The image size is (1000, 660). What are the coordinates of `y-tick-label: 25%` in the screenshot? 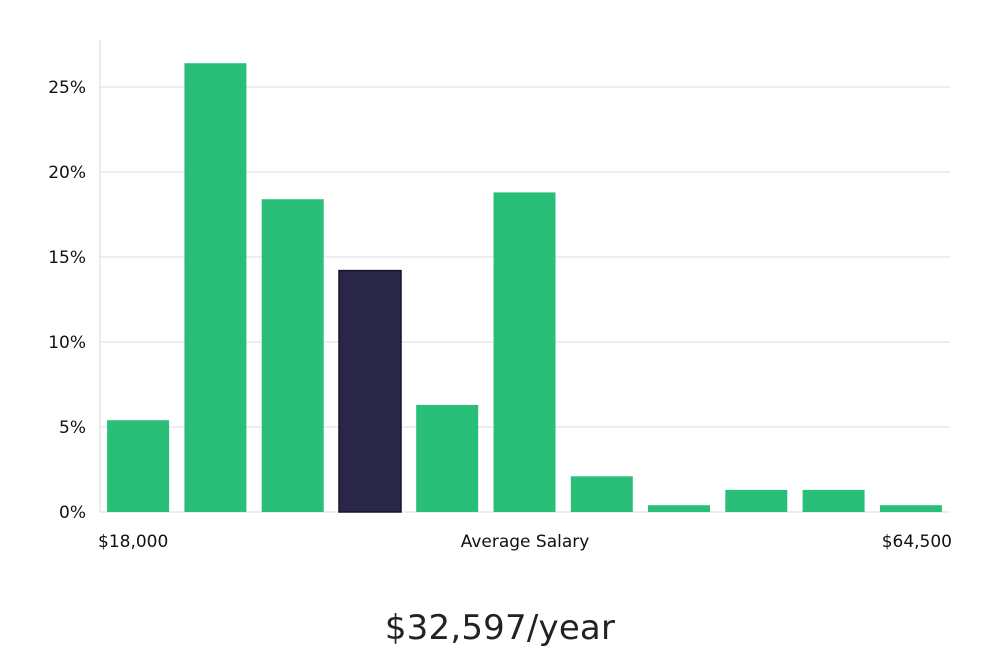 It's located at (67, 88).